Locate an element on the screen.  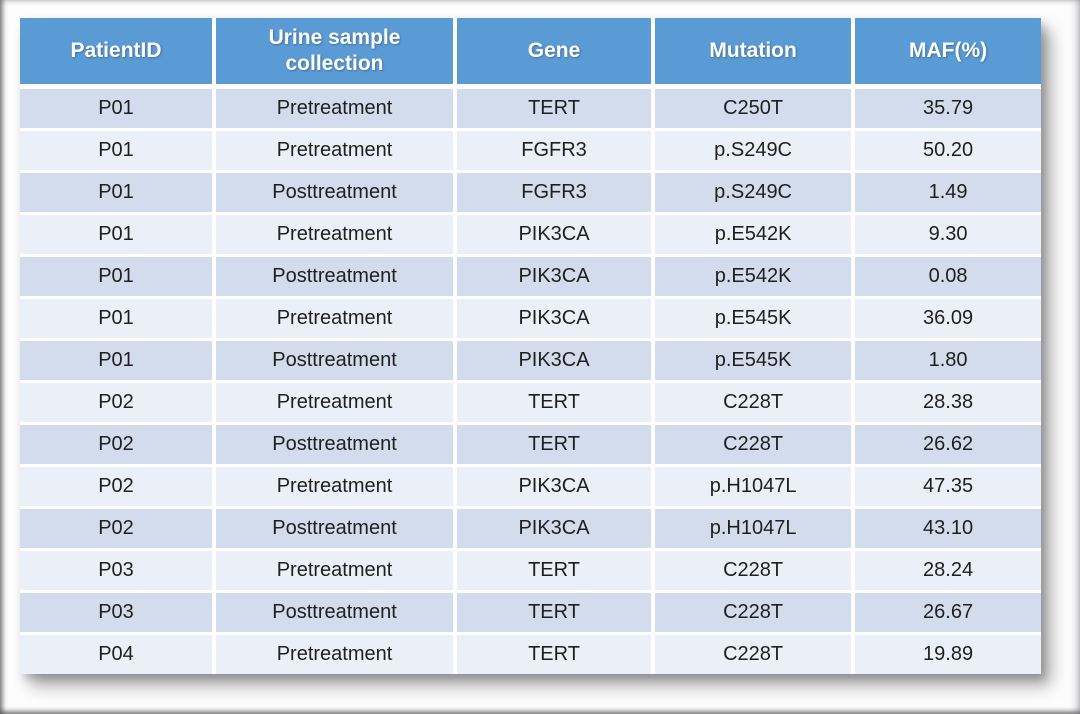
table-cell-maf: 28.38 is located at coordinates (948, 404).